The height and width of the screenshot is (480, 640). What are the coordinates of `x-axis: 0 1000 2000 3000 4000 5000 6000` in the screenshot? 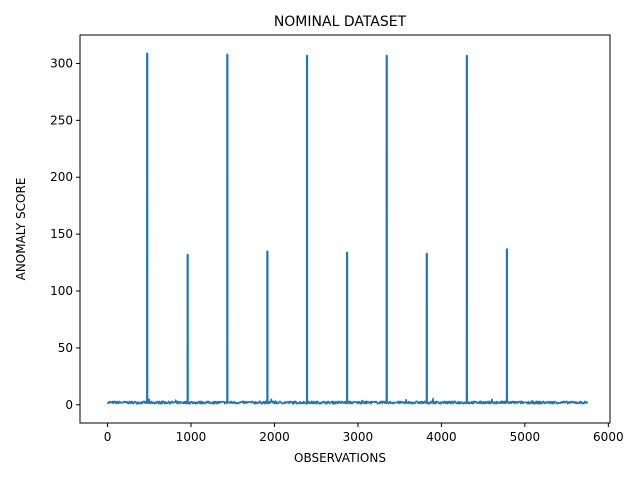 It's located at (364, 433).